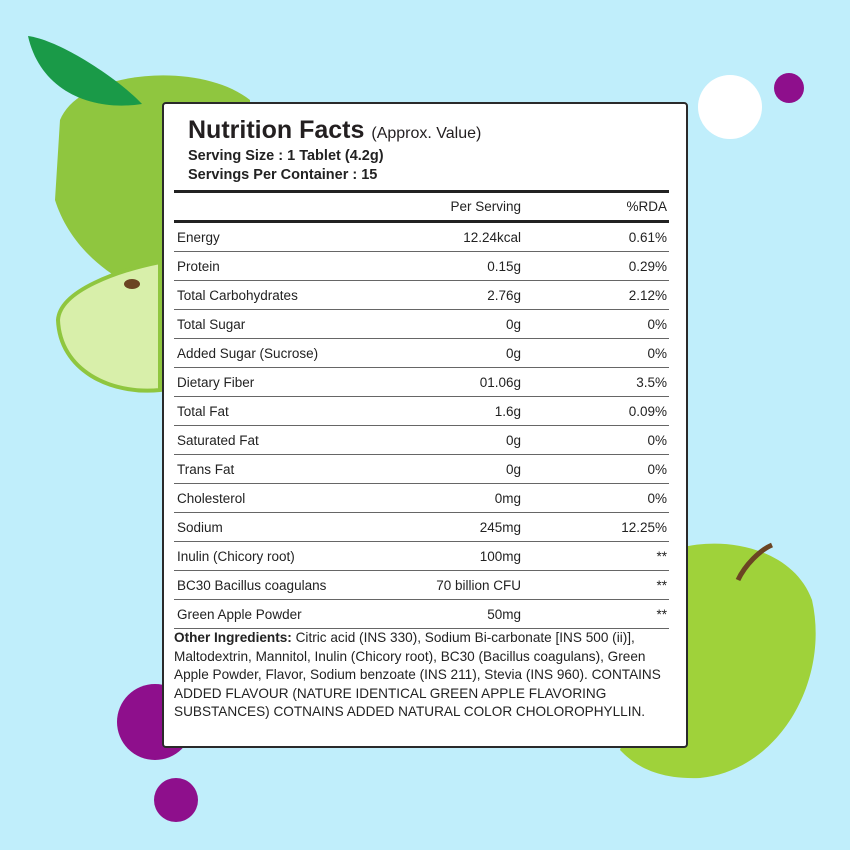 This screenshot has height=850, width=850. What do you see at coordinates (85, 71) in the screenshot?
I see `leaf-icon` at bounding box center [85, 71].